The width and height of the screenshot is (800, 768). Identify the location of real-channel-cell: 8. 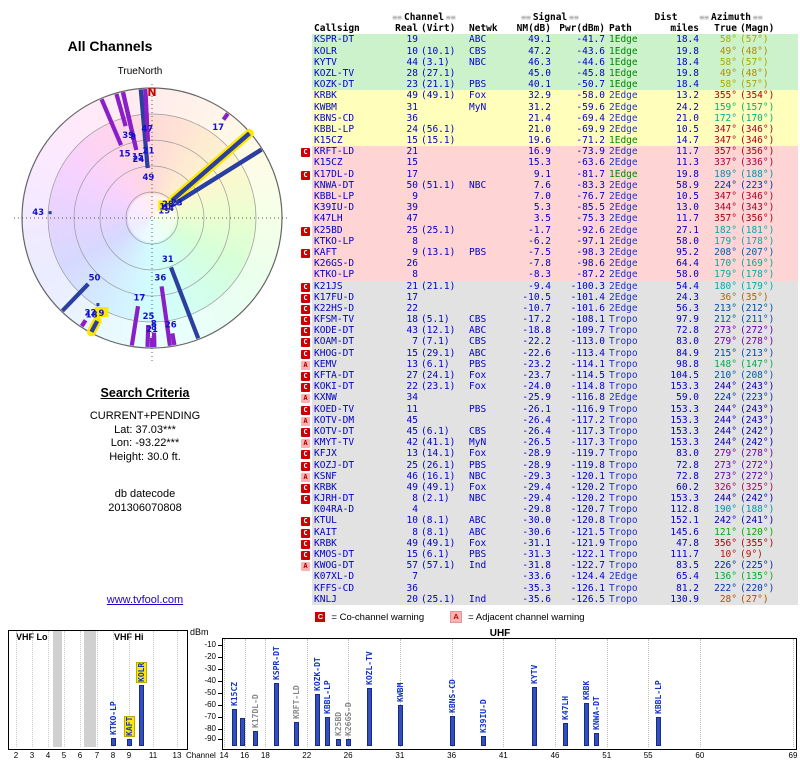
(415, 499).